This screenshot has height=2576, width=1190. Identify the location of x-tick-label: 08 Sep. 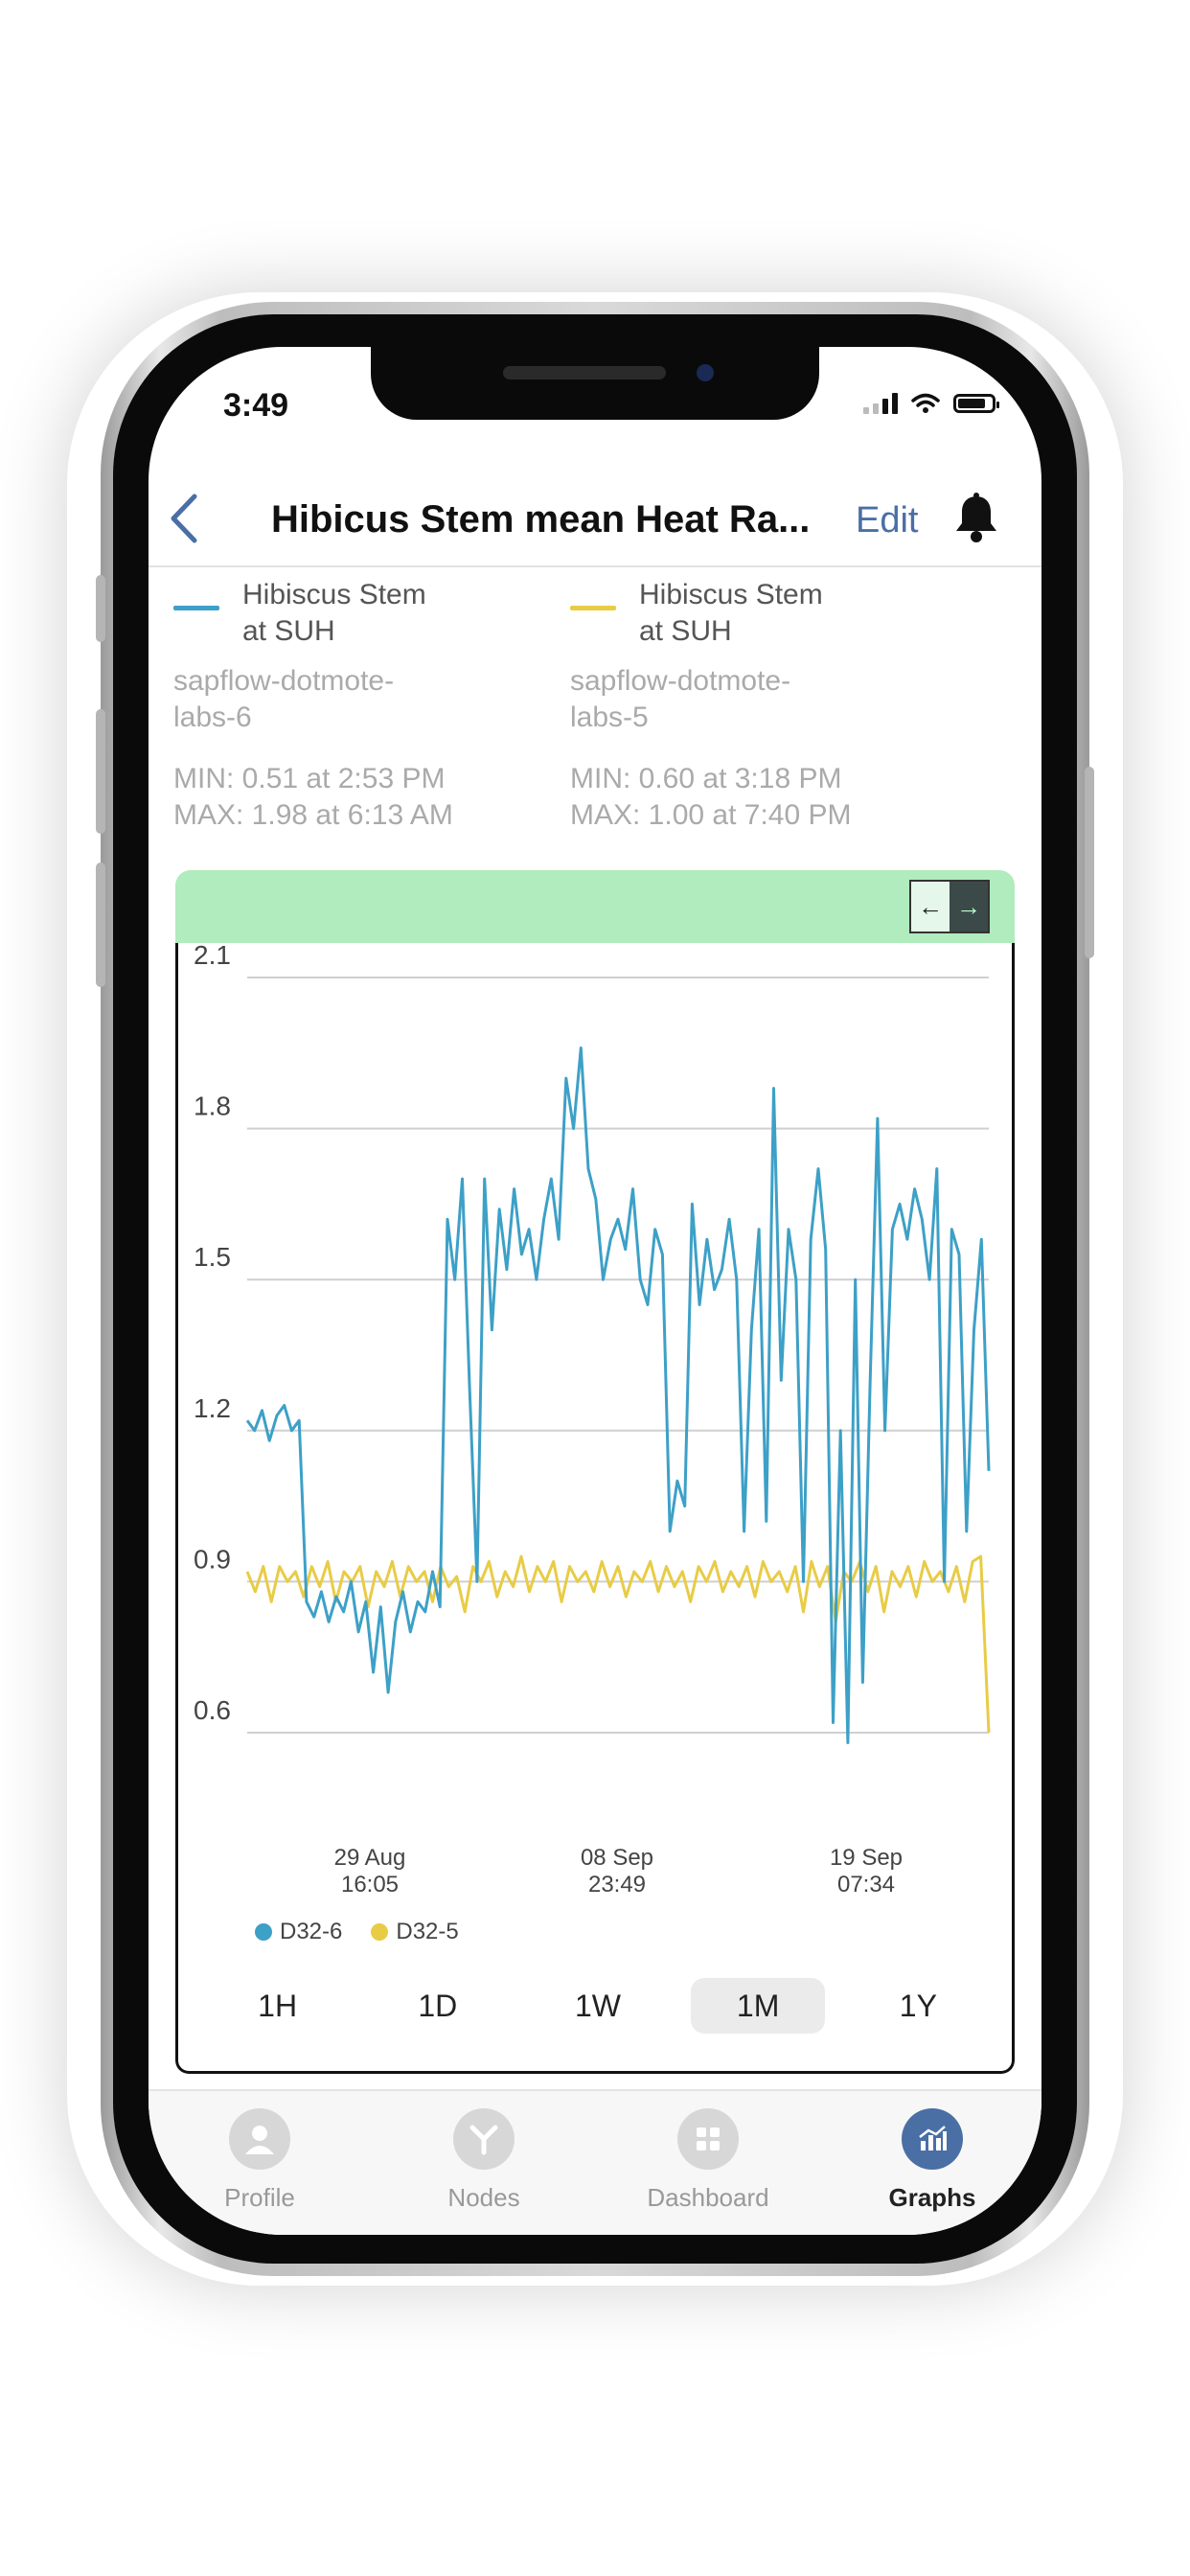
(617, 1858).